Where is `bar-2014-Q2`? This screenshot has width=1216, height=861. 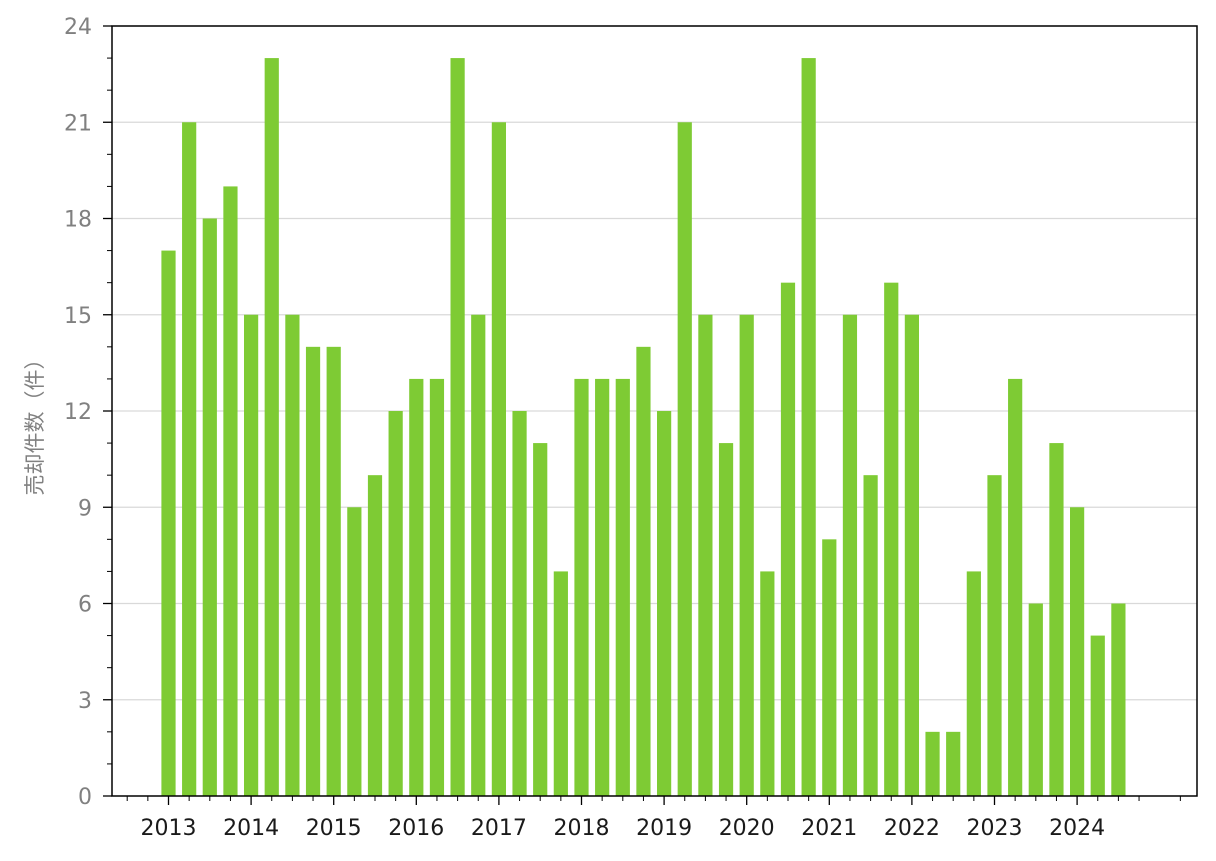 bar-2014-Q2 is located at coordinates (271, 427).